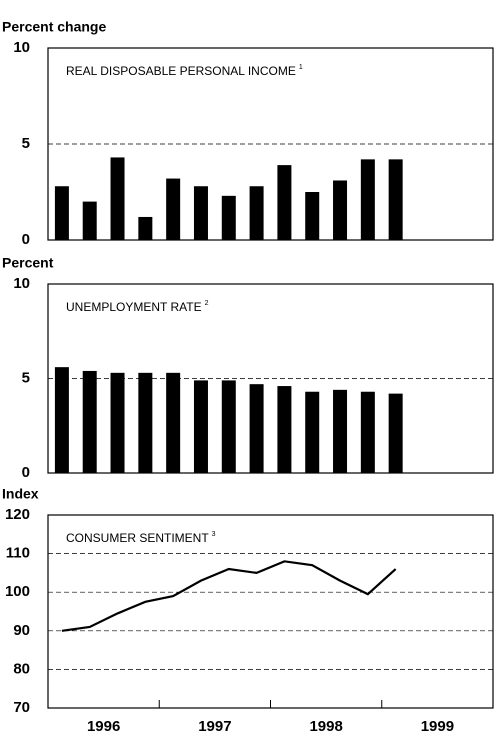  What do you see at coordinates (18, 553) in the screenshot?
I see `y-tick-label: 110` at bounding box center [18, 553].